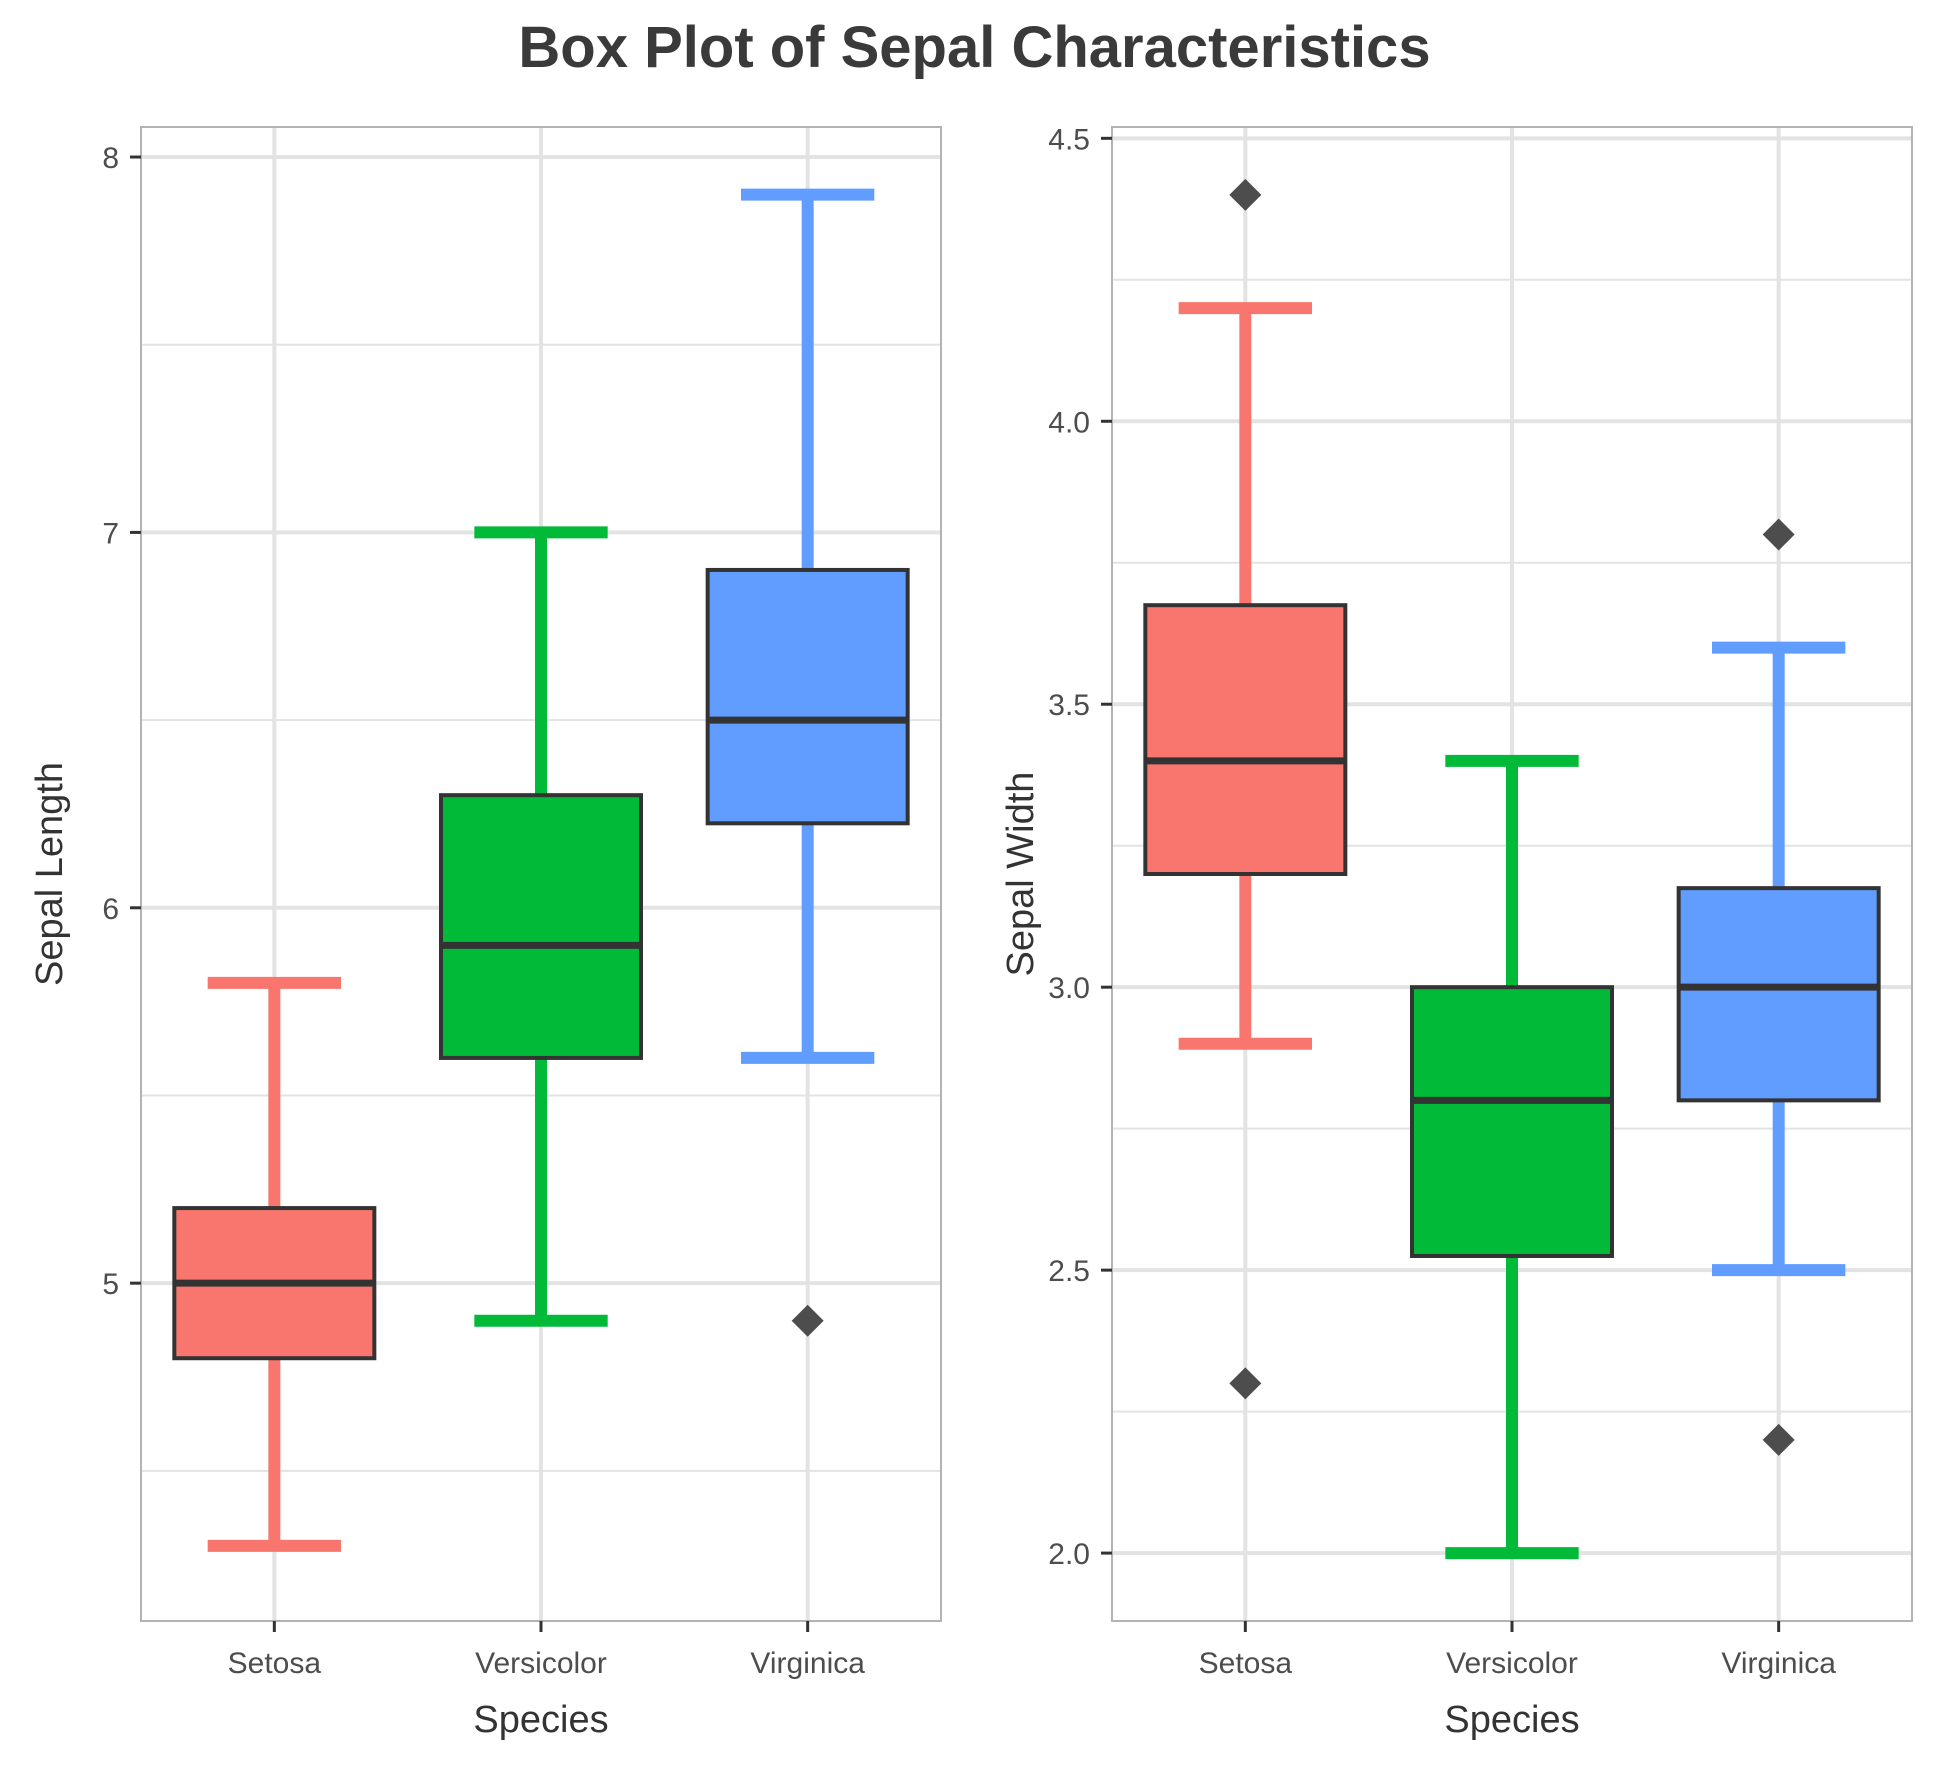 The width and height of the screenshot is (1949, 1765). What do you see at coordinates (541, 926) in the screenshot?
I see `sepal-length-versicolor-box` at bounding box center [541, 926].